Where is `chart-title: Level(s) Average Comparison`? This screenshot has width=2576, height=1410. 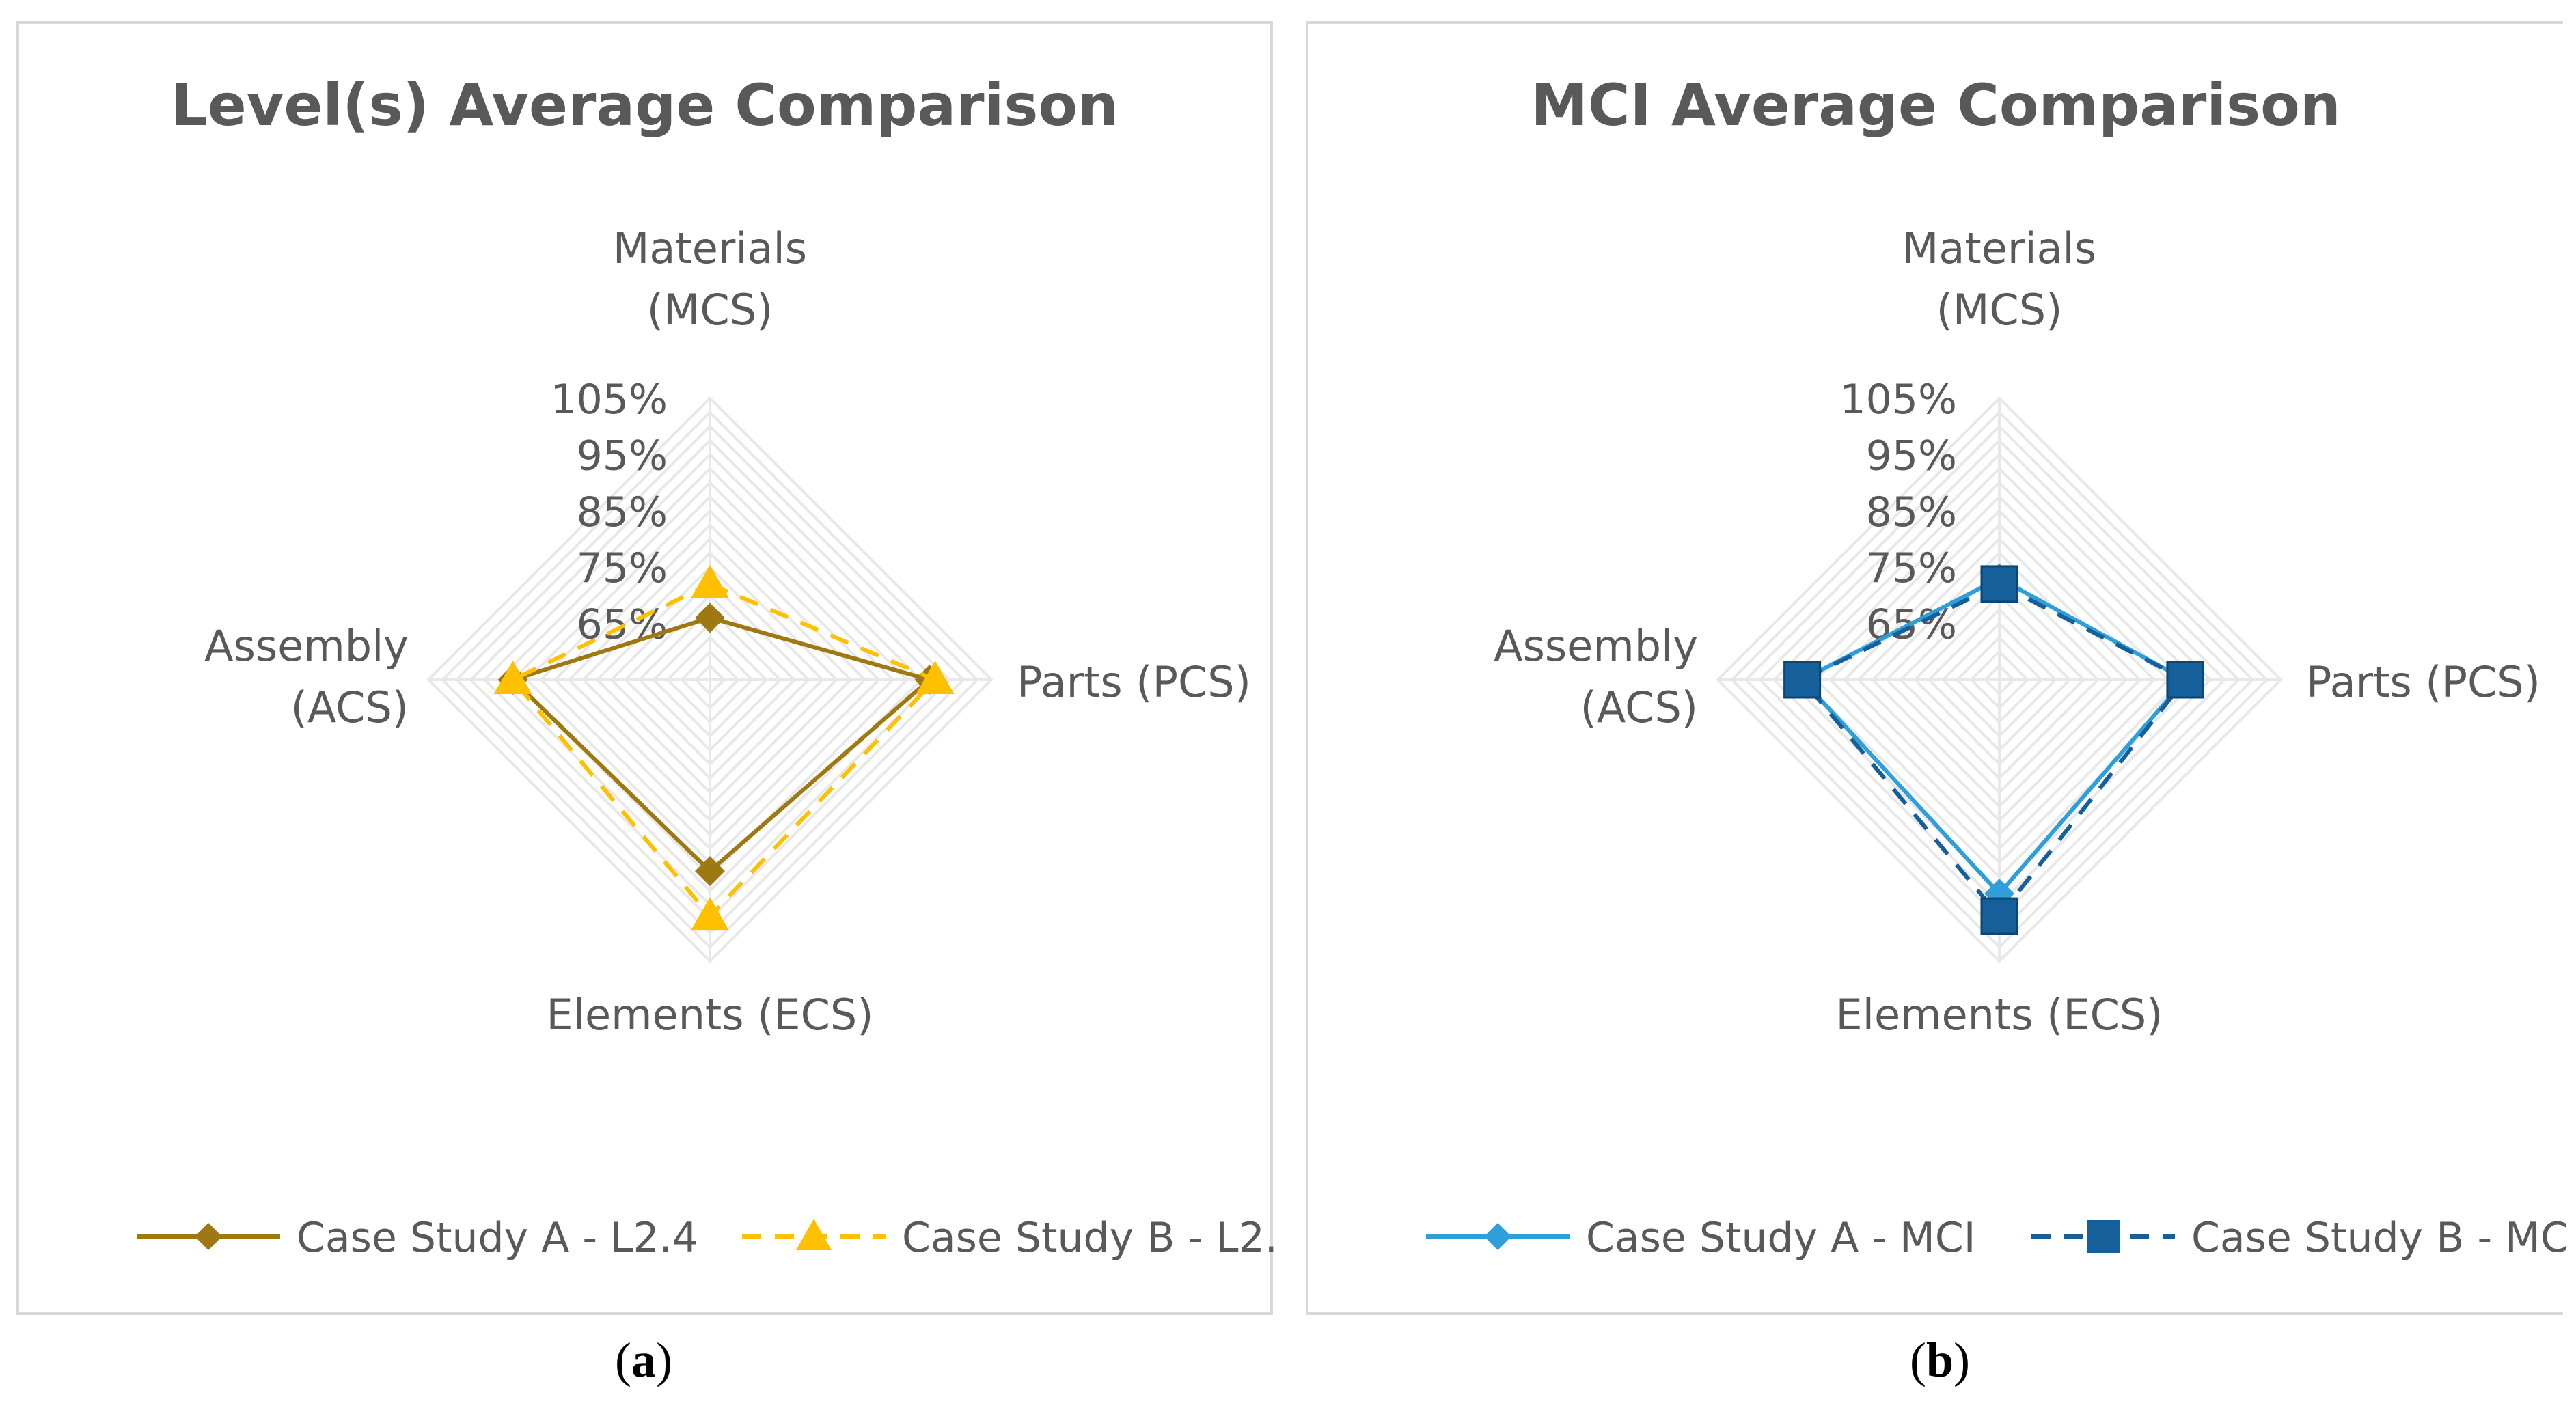
chart-title: Level(s) Average Comparison is located at coordinates (645, 105).